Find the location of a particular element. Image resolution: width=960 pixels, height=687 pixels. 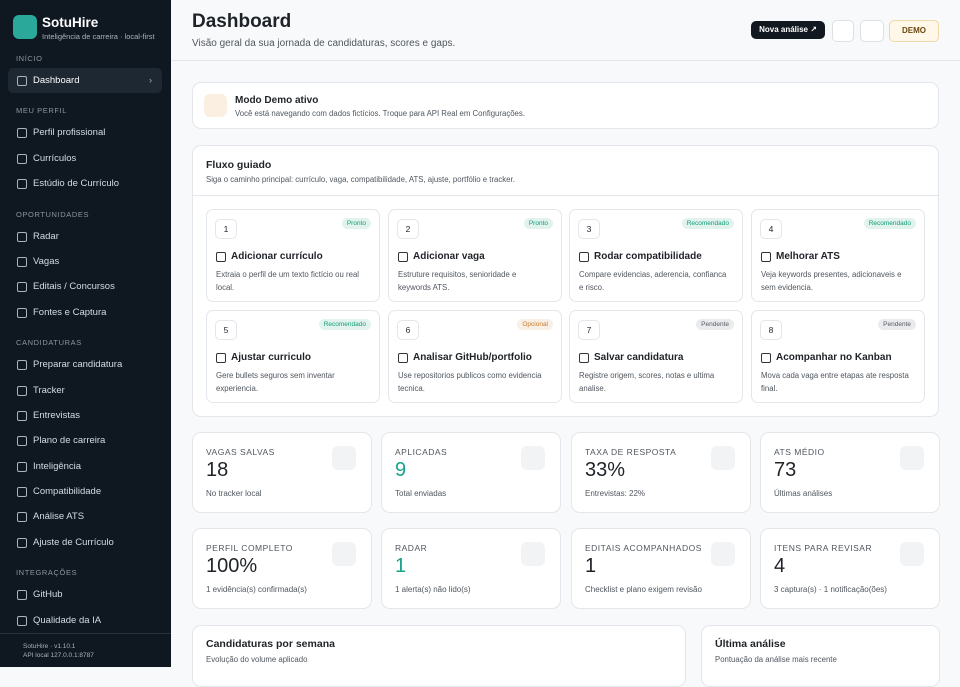

flow-divider is located at coordinates (565, 195).